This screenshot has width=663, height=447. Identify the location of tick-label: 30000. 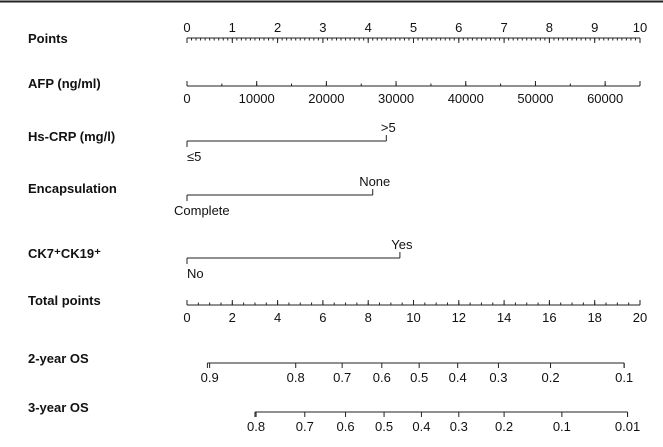
(396, 98).